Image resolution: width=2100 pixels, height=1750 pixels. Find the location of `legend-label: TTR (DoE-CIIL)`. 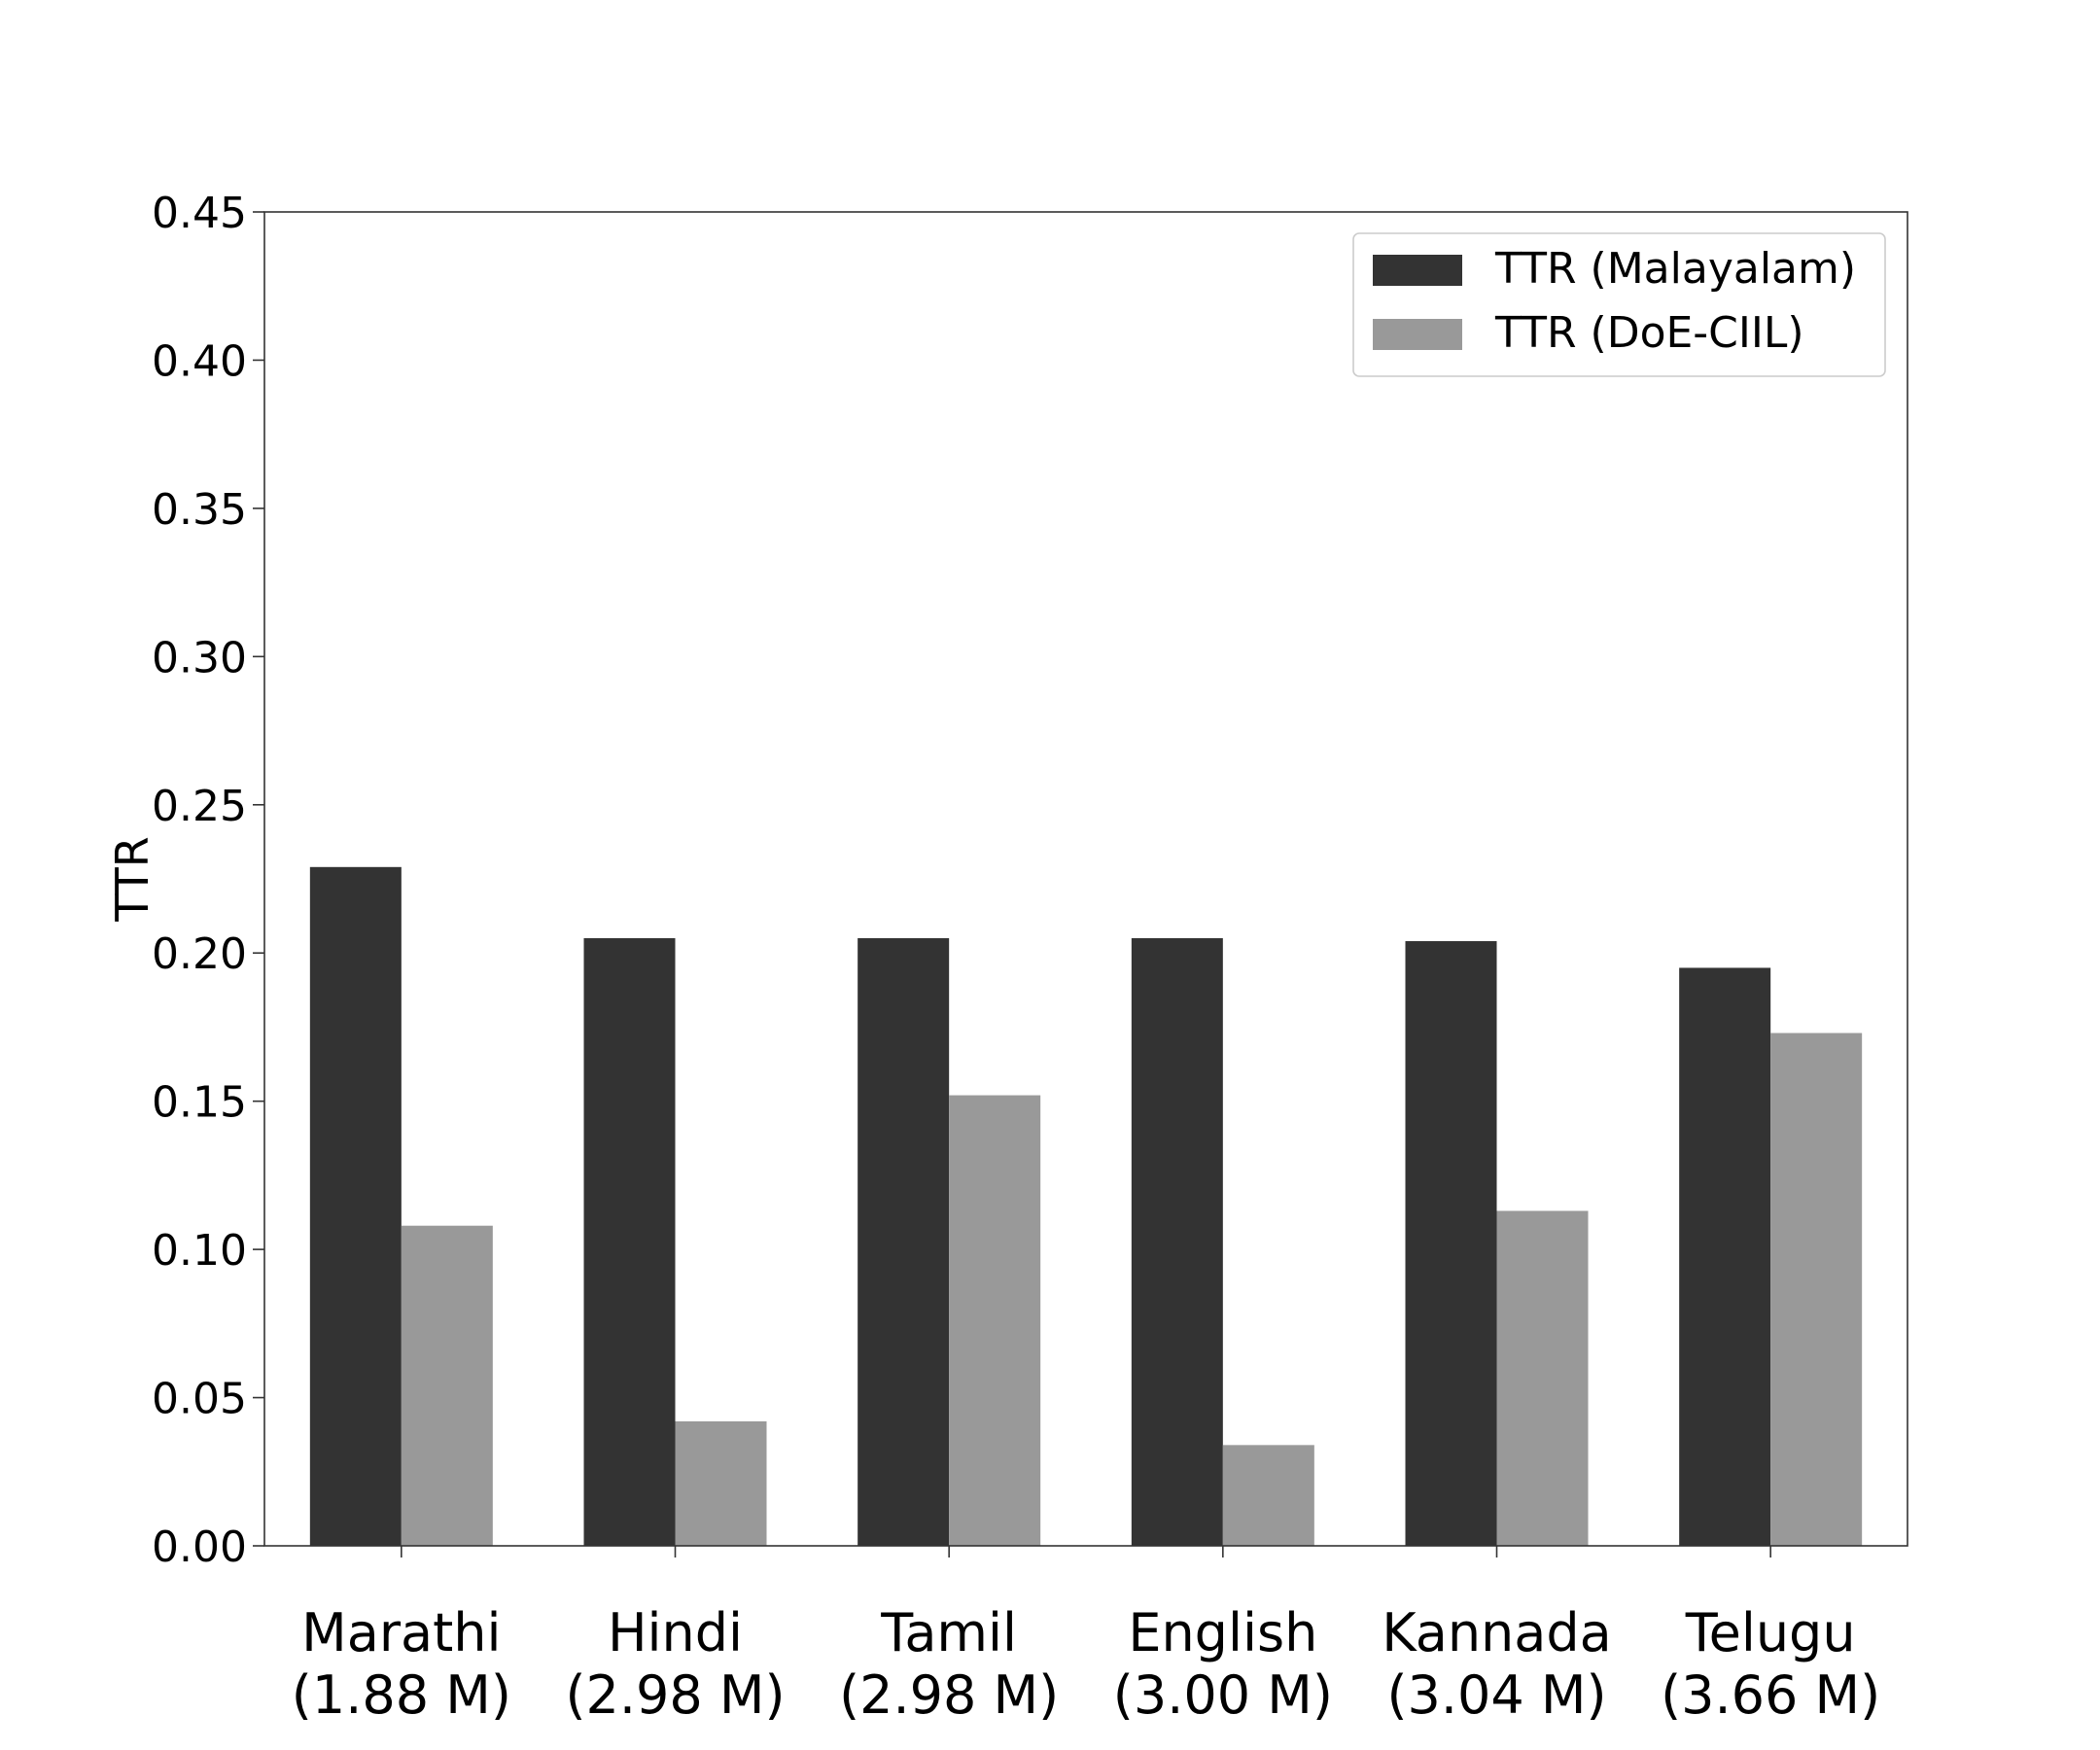

legend-label: TTR (DoE-CIIL) is located at coordinates (1649, 333).